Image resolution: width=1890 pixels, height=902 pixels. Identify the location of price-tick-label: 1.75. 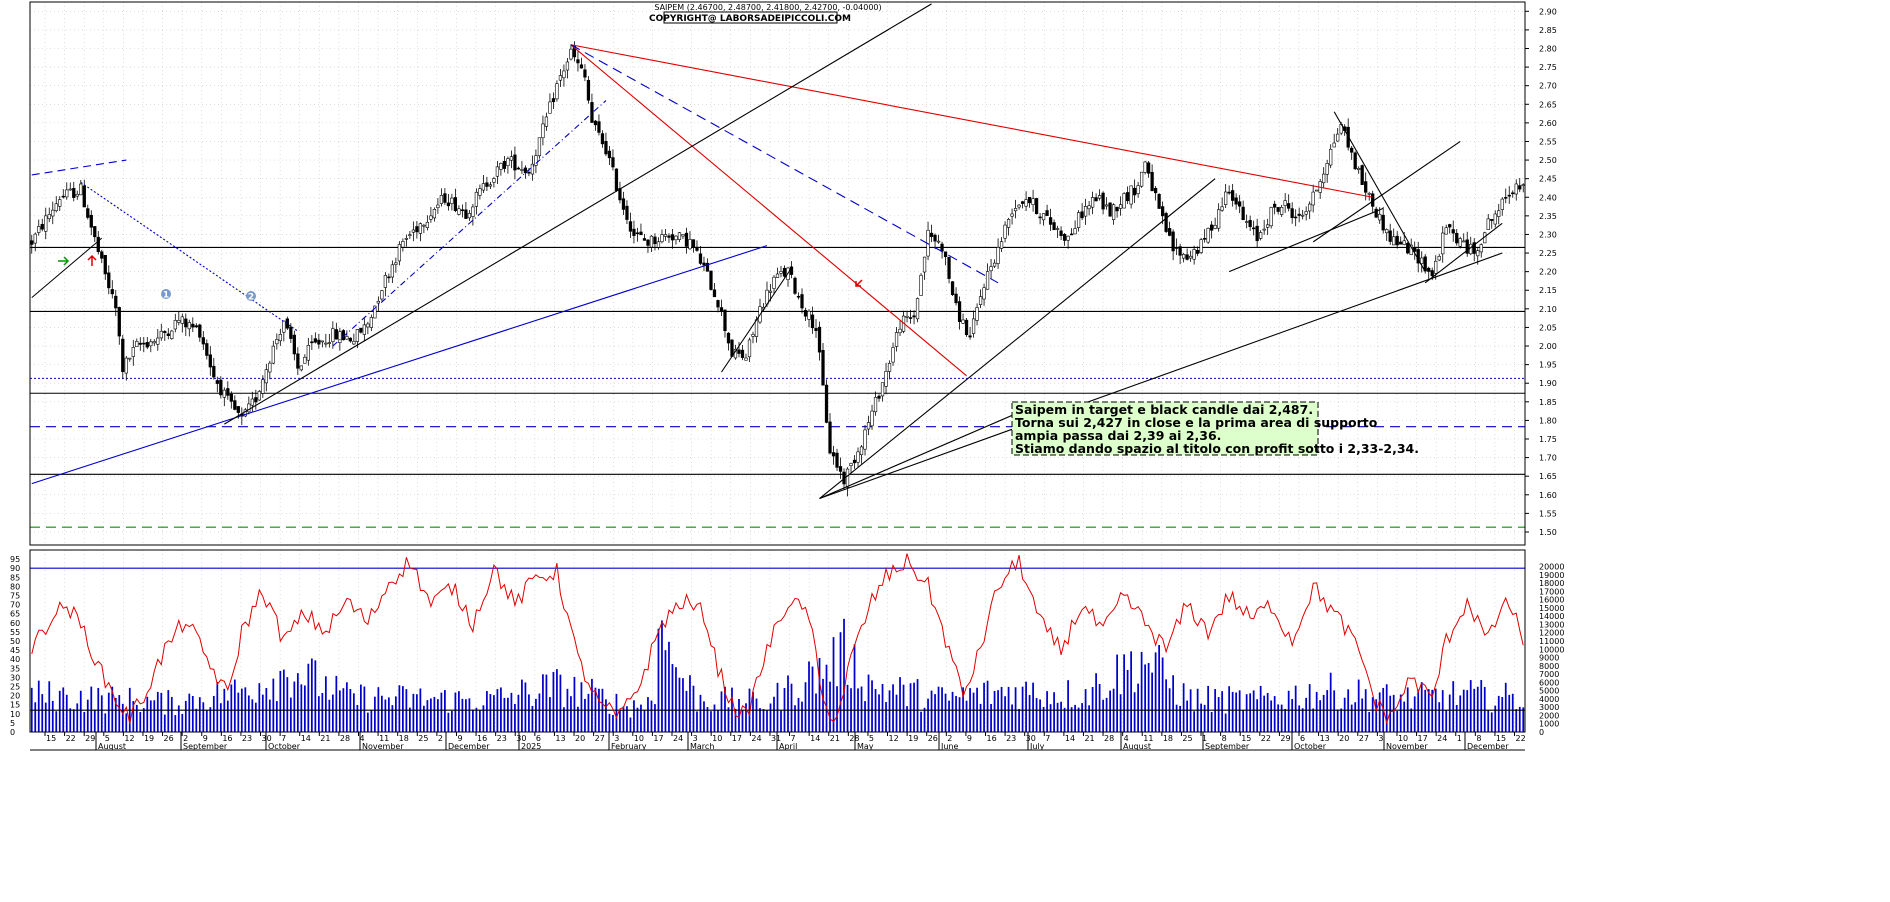
(1548, 439).